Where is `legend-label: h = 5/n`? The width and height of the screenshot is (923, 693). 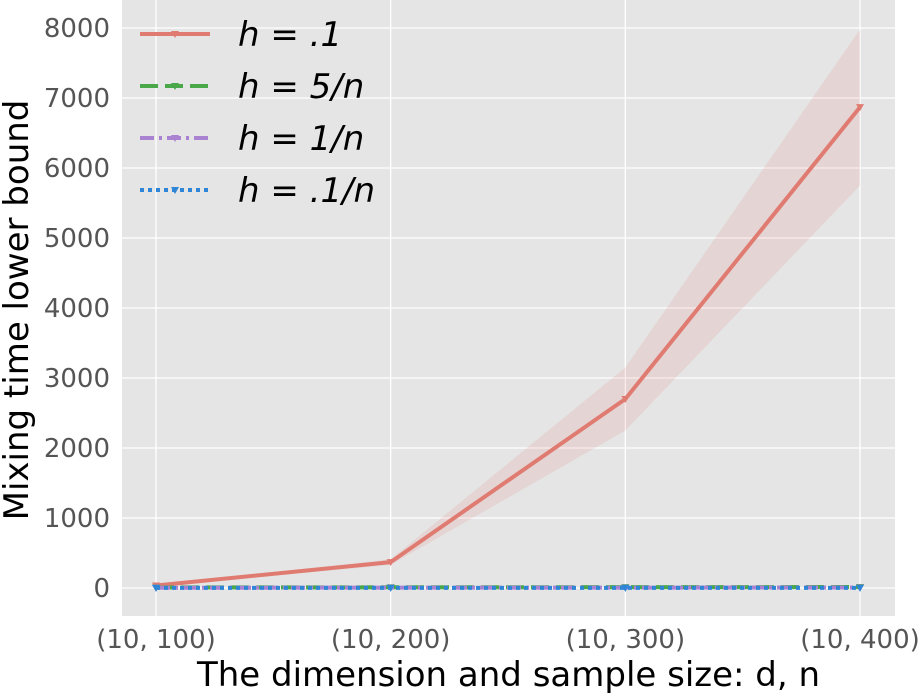 legend-label: h = 5/n is located at coordinates (301, 87).